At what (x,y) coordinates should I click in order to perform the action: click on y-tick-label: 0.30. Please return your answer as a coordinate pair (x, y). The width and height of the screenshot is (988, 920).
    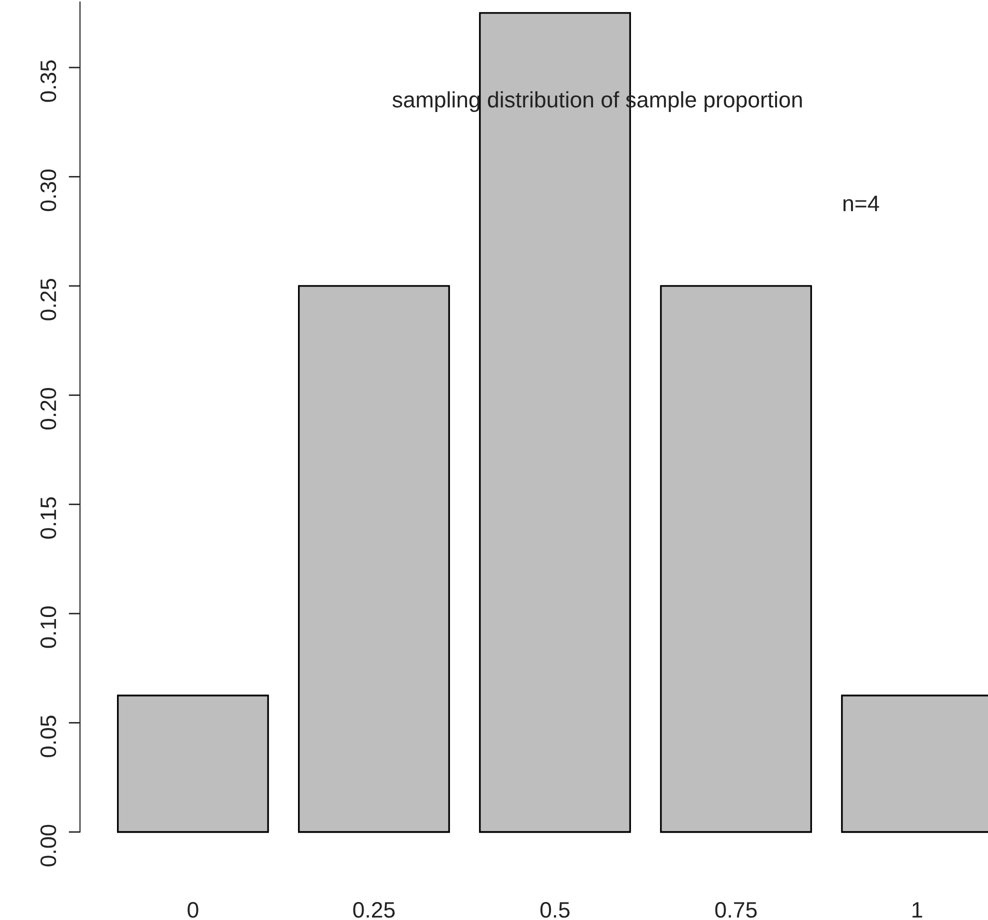
    Looking at the image, I should click on (48, 191).